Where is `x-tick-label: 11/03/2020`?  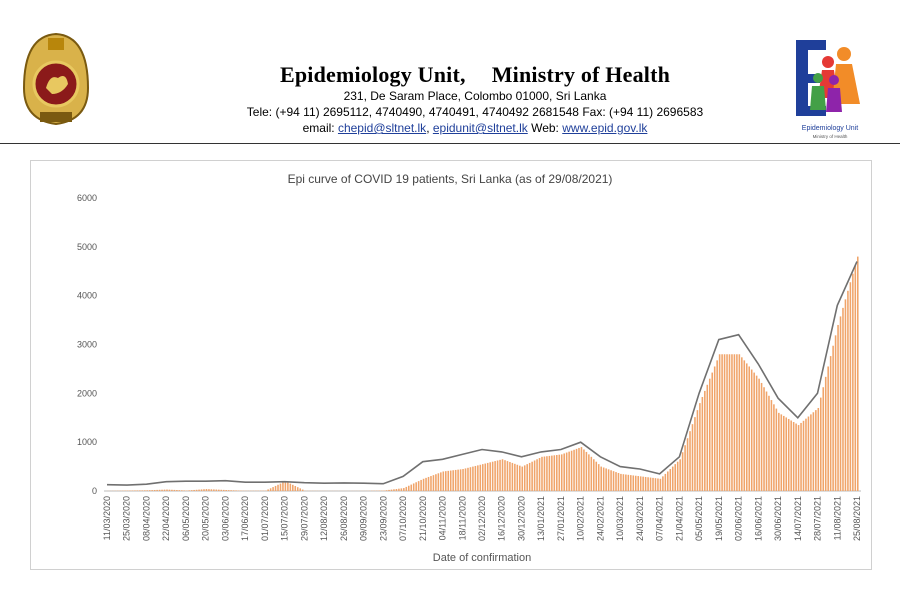
x-tick-label: 11/03/2020 is located at coordinates (107, 518).